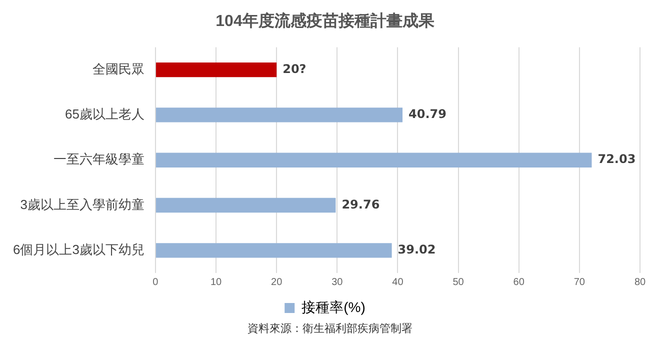 The image size is (660, 345). I want to click on y-tick-label: 65歲以上老人, so click(104, 114).